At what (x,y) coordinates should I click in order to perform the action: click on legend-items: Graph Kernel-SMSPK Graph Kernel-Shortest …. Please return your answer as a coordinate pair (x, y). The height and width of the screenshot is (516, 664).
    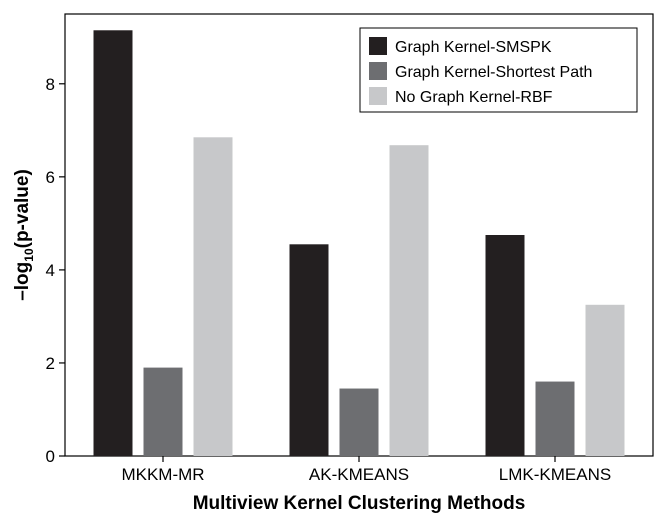
    Looking at the image, I should click on (480, 71).